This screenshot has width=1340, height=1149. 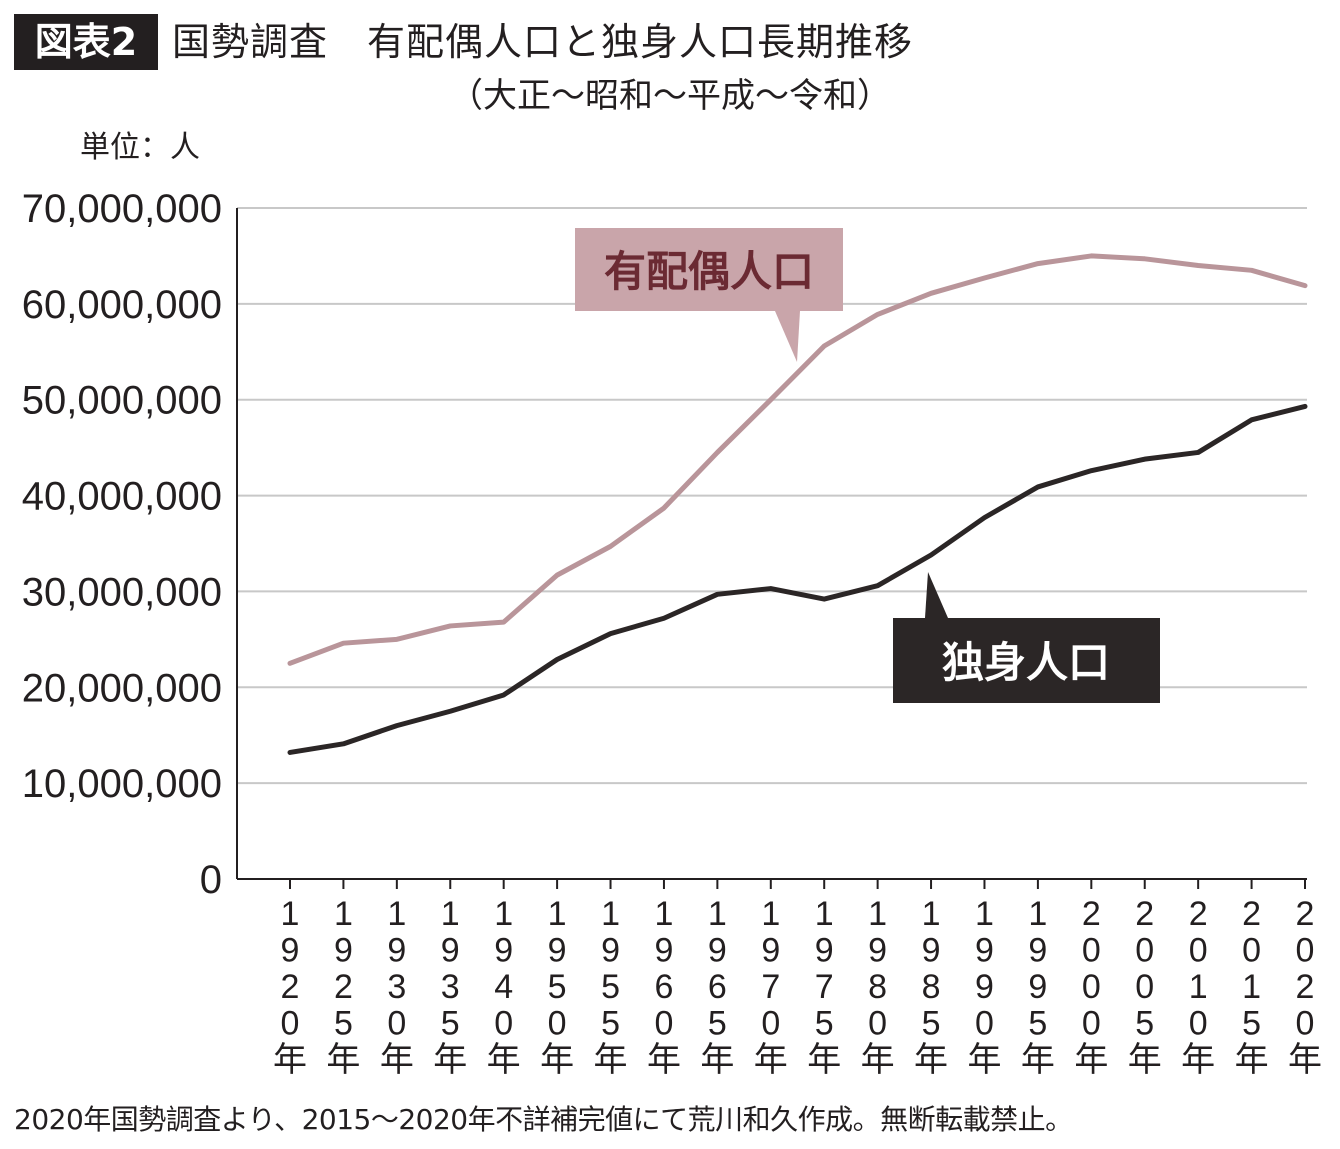 I want to click on y-tick-label: 20,000,000, so click(x=122, y=688).